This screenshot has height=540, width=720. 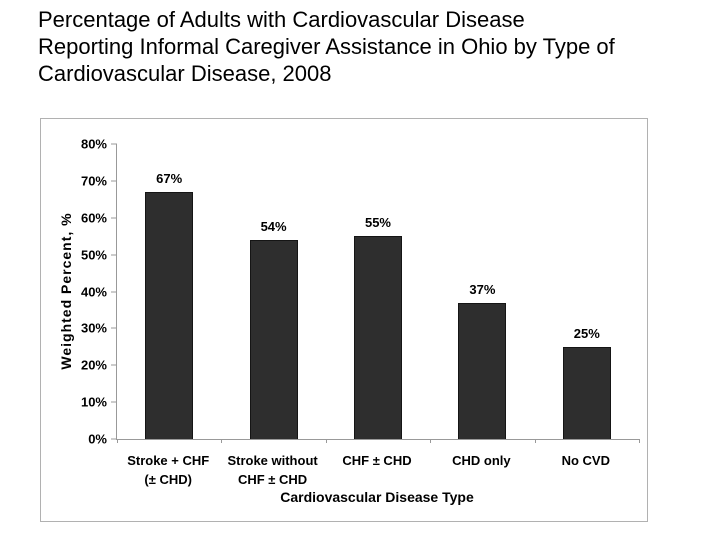 I want to click on y-tick-label: 20%, so click(x=93, y=365).